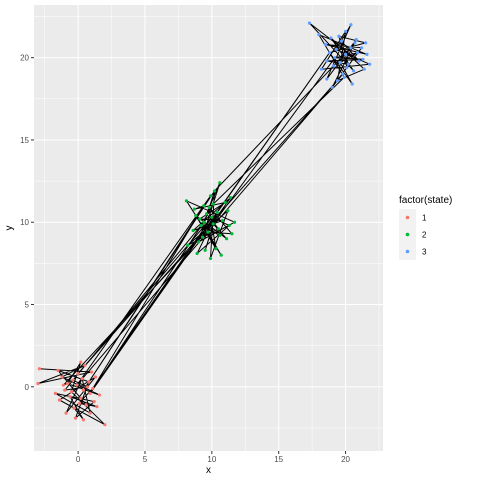 The height and width of the screenshot is (480, 480). Describe the element at coordinates (413, 217) in the screenshot. I see `legend-entry: 1` at that location.